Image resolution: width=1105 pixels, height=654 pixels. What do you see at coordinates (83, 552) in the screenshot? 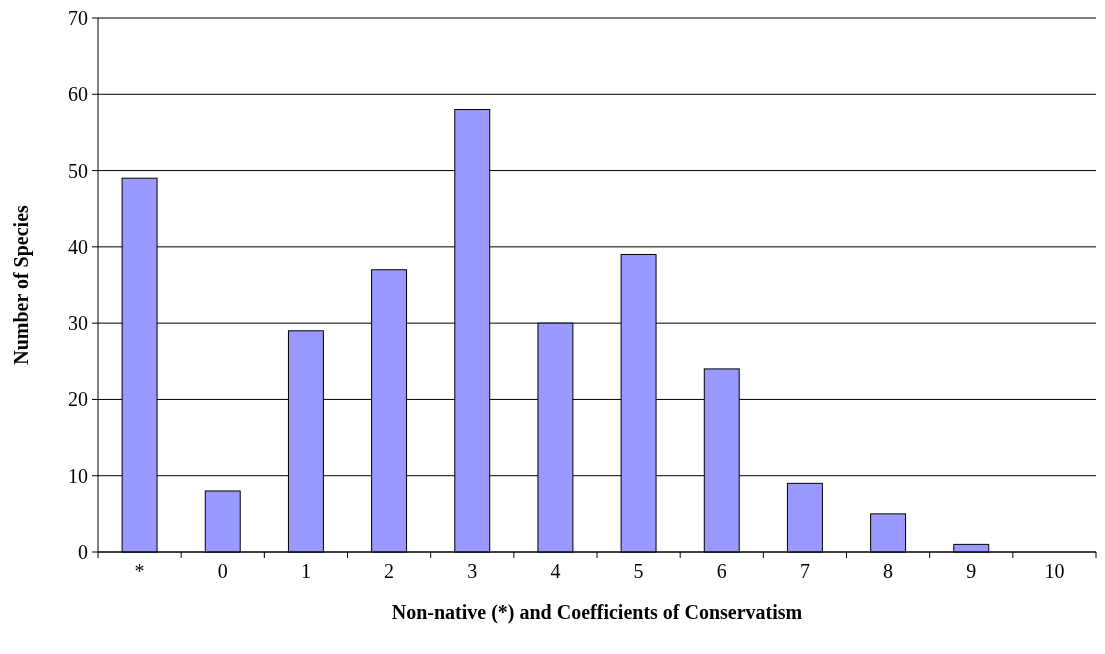
I see `y-tick-label: 0` at bounding box center [83, 552].